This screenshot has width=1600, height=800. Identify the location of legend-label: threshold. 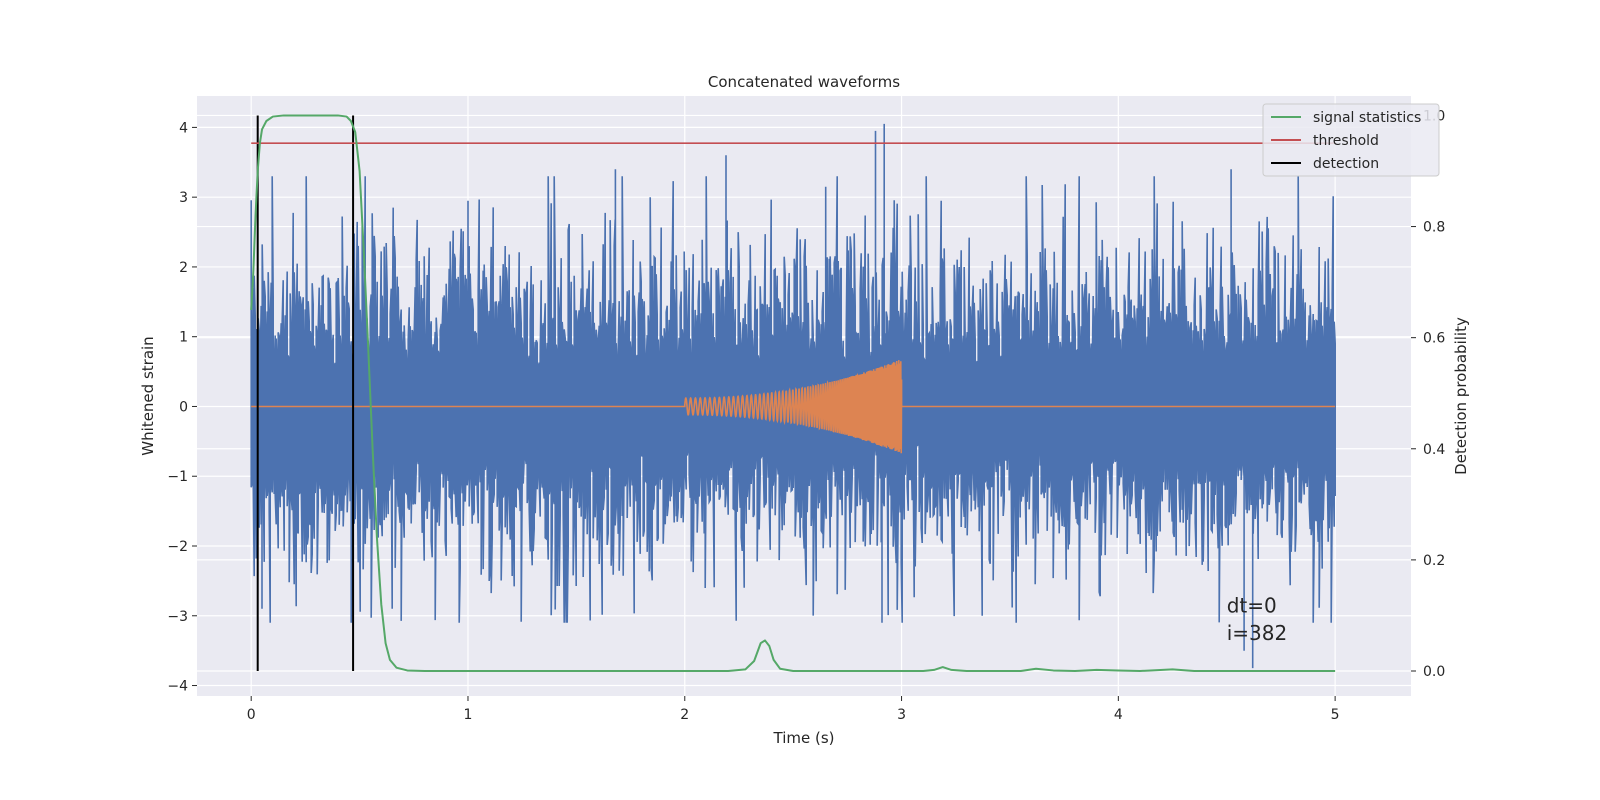
(1346, 141).